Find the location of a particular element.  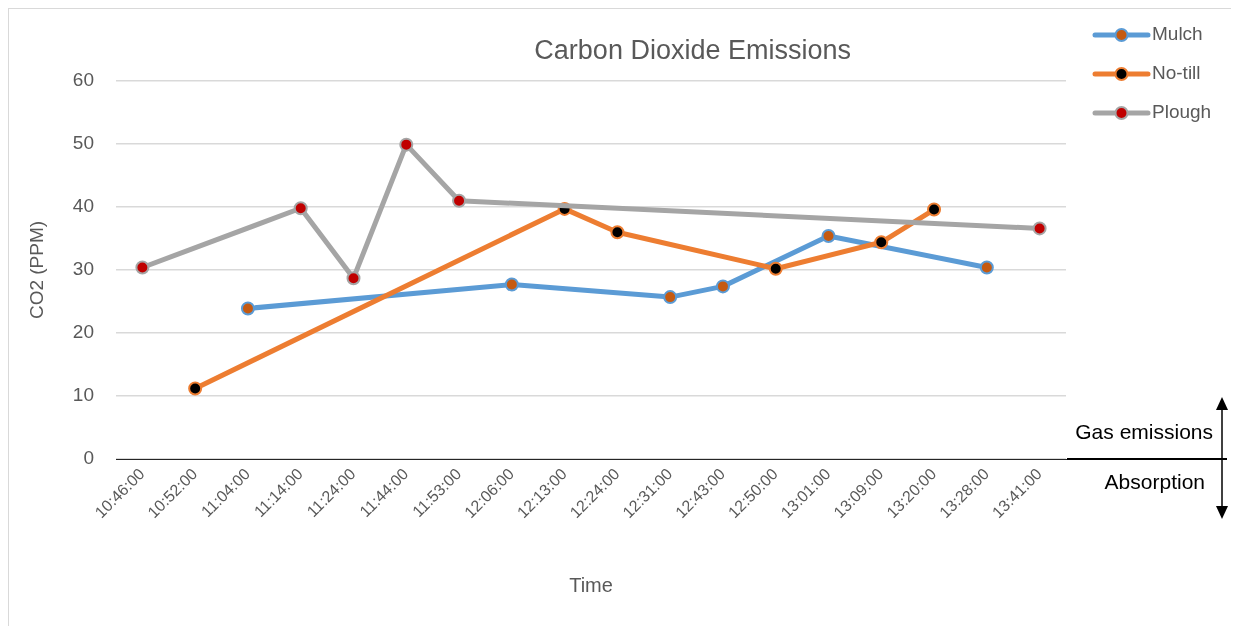

y-tick-label: 50 is located at coordinates (83, 143).